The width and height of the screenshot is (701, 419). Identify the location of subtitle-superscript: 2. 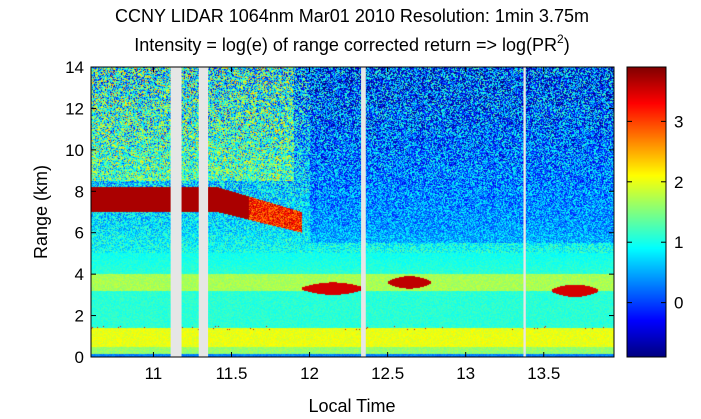
(560, 39).